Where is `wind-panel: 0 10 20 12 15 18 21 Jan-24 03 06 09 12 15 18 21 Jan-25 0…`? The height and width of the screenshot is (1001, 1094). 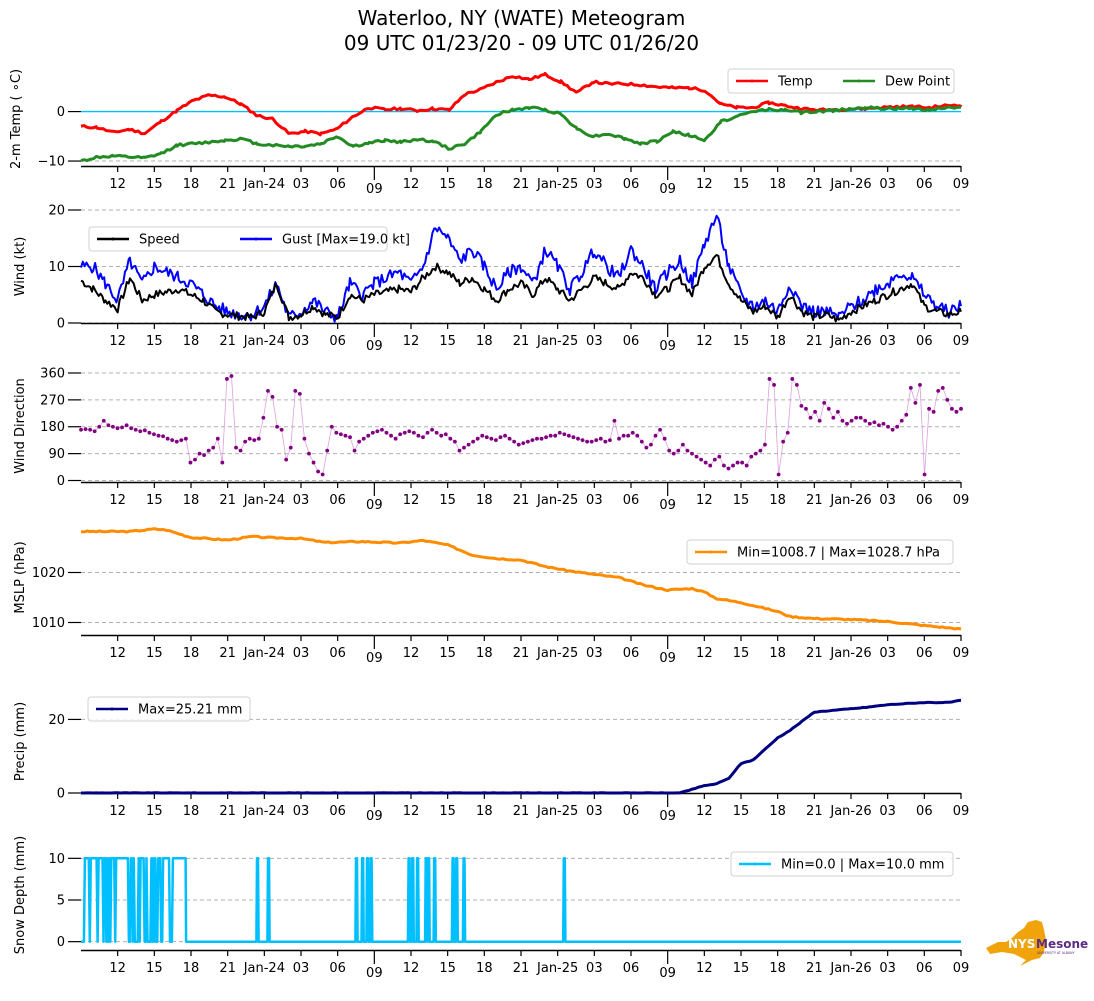 wind-panel: 0 10 20 12 15 18 21 Jan-24 03 06 09 12 15 18 21 Jan-25 0… is located at coordinates (491, 279).